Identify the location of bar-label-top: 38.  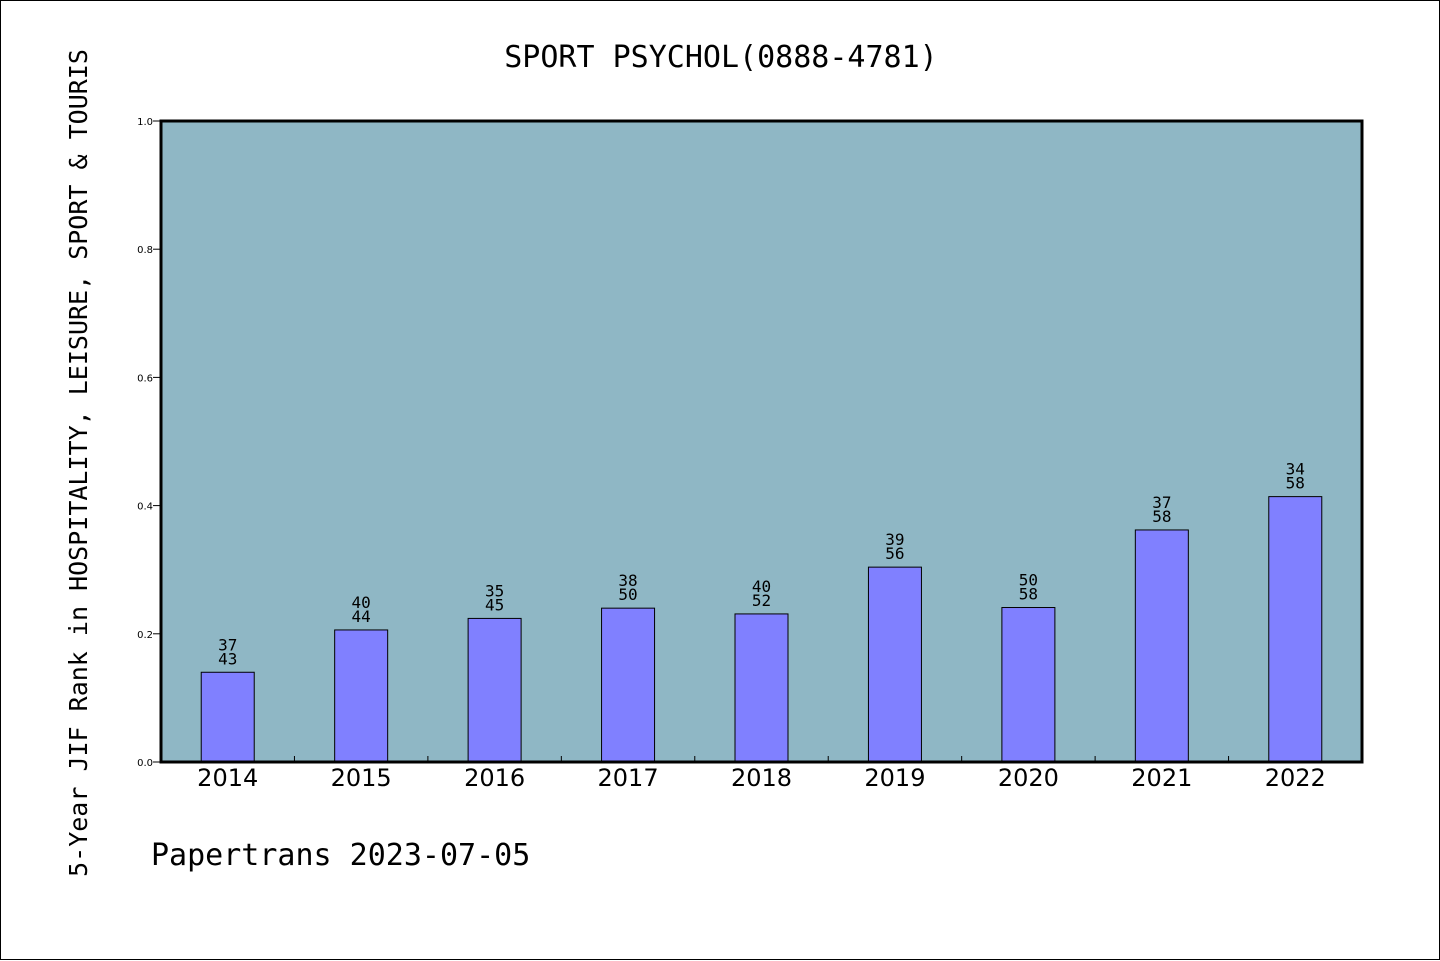
(627, 580).